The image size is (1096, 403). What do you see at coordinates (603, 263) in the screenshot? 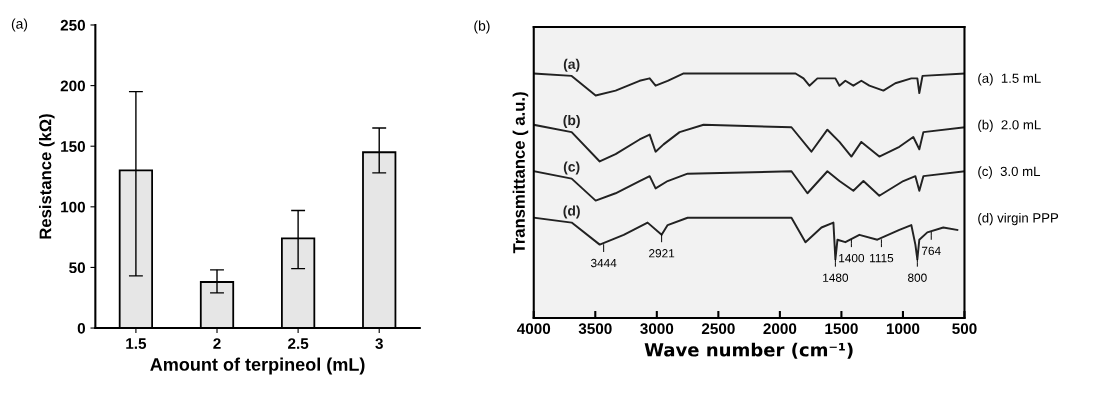
I see `annotation: 3444` at bounding box center [603, 263].